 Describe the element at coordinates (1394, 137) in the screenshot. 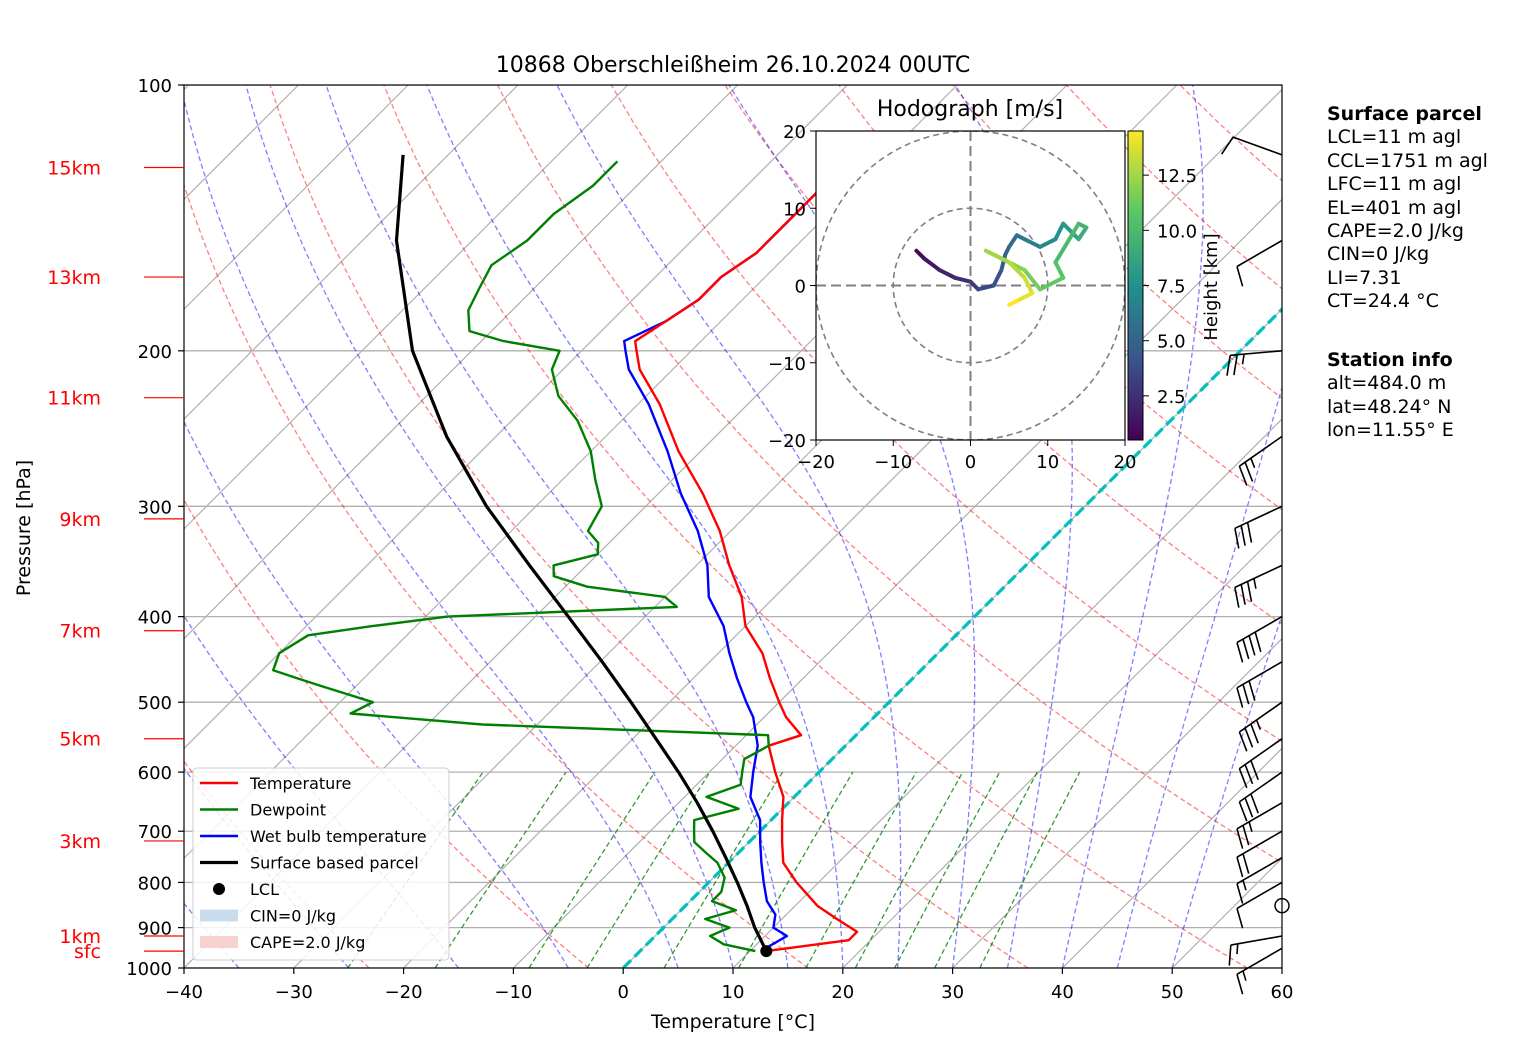

I see `surface-line: LCL=11 m agl` at that location.